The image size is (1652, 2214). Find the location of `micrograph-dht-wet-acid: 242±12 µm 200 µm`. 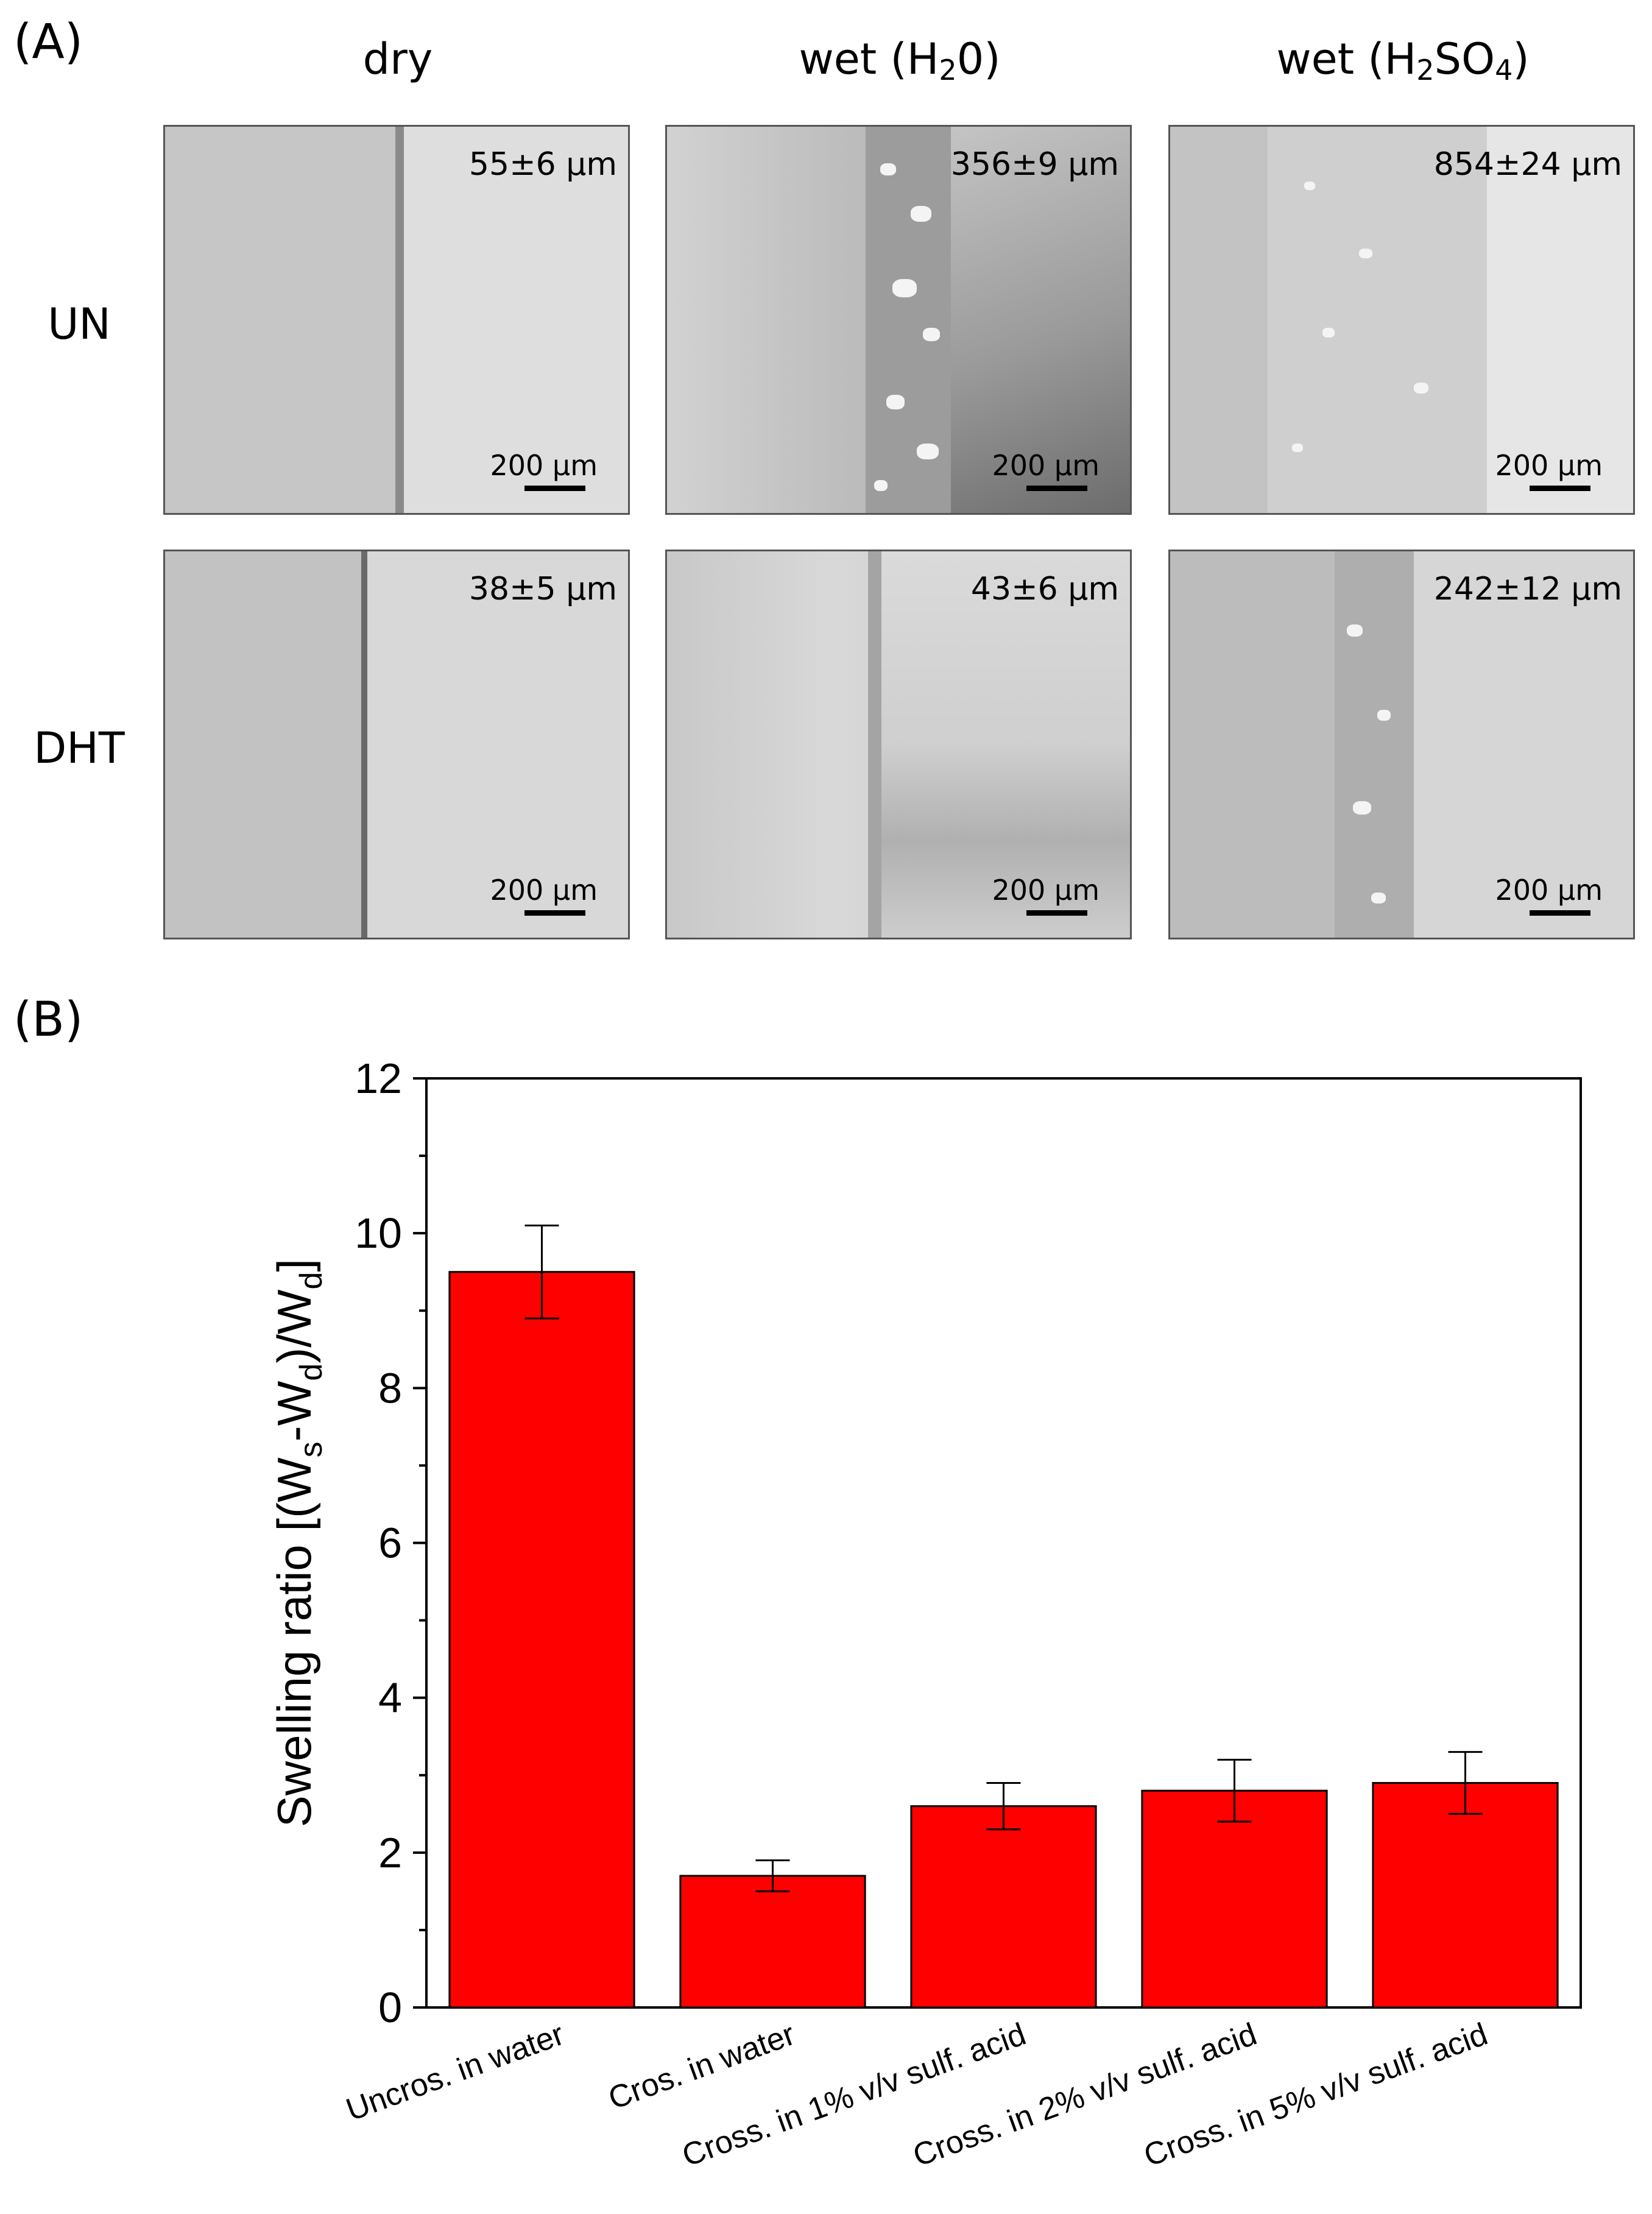

micrograph-dht-wet-acid: 242±12 µm 200 µm is located at coordinates (1401, 744).